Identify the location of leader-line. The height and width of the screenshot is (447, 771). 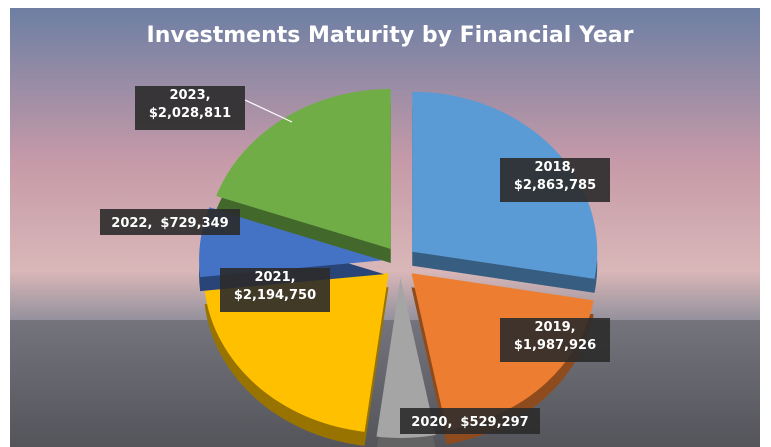
(268, 111).